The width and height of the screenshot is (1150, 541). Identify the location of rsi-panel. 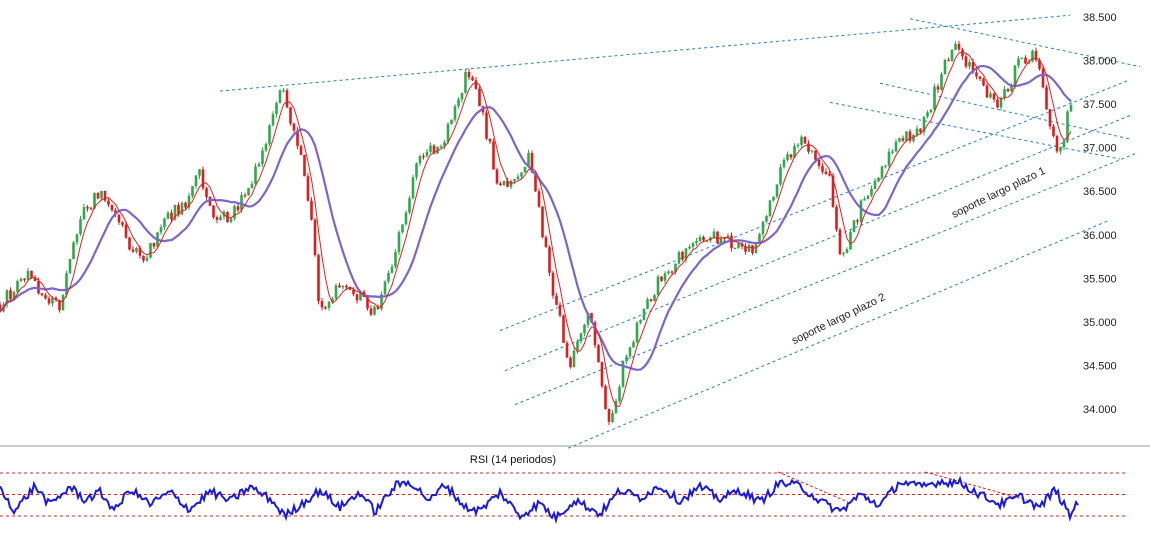
(564, 498).